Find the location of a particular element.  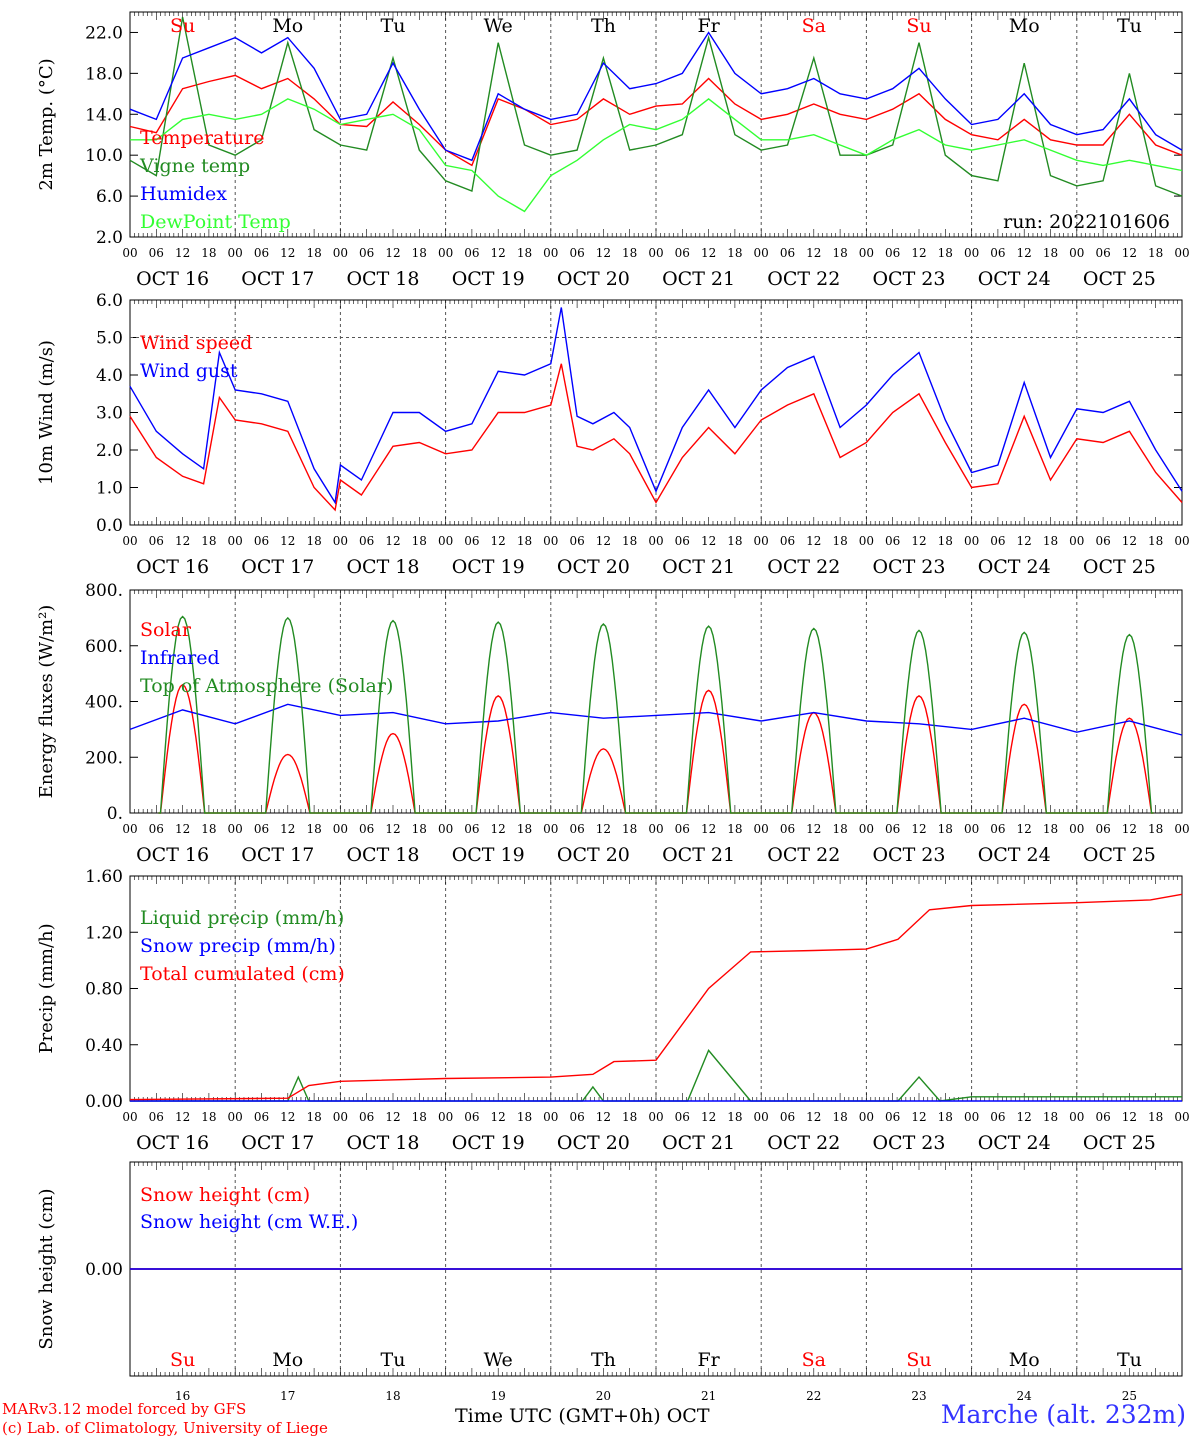

legend-entry: Snow precip (mm/h) is located at coordinates (238, 946).